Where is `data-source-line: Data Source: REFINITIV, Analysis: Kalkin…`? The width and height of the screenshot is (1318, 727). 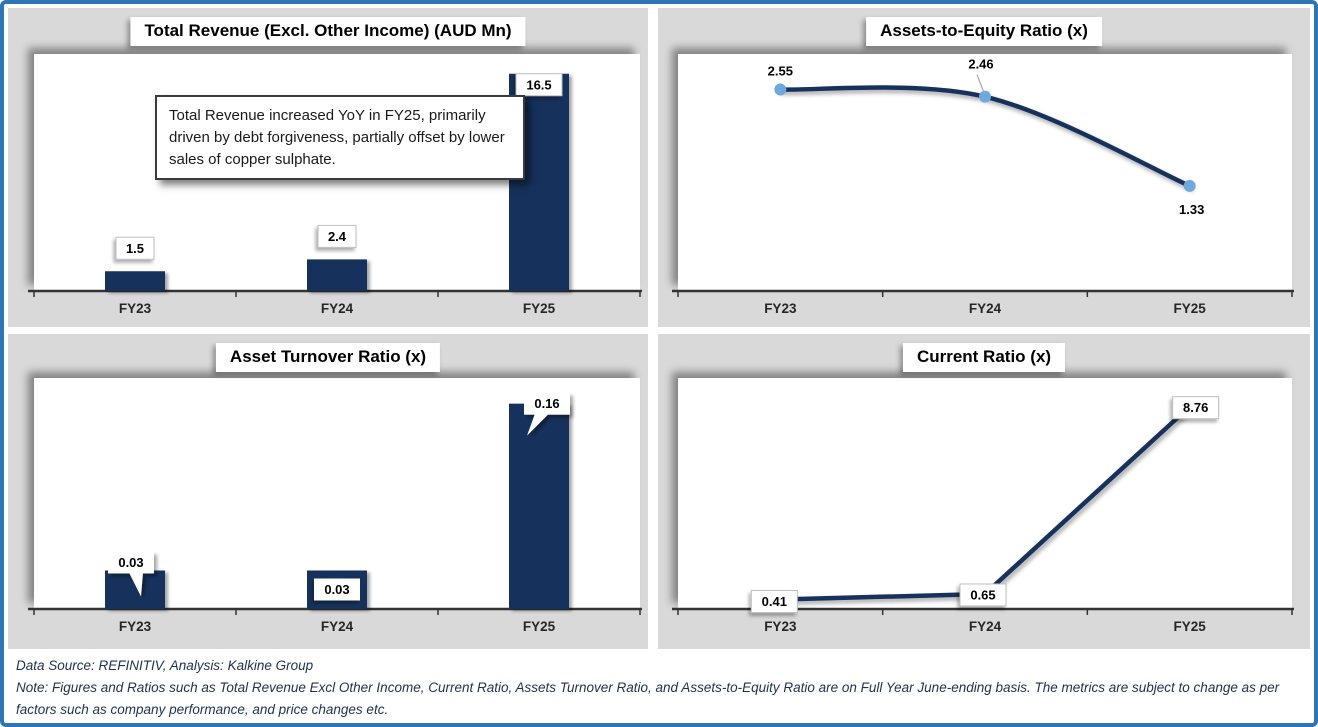 data-source-line: Data Source: REFINITIV, Analysis: Kalkin… is located at coordinates (165, 665).